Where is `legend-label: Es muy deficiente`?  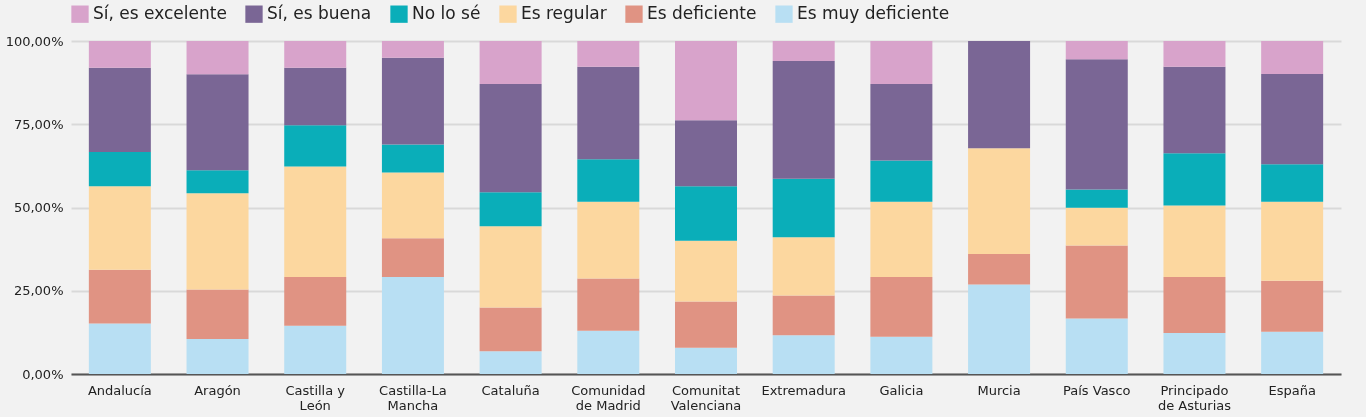 legend-label: Es muy deficiente is located at coordinates (873, 13).